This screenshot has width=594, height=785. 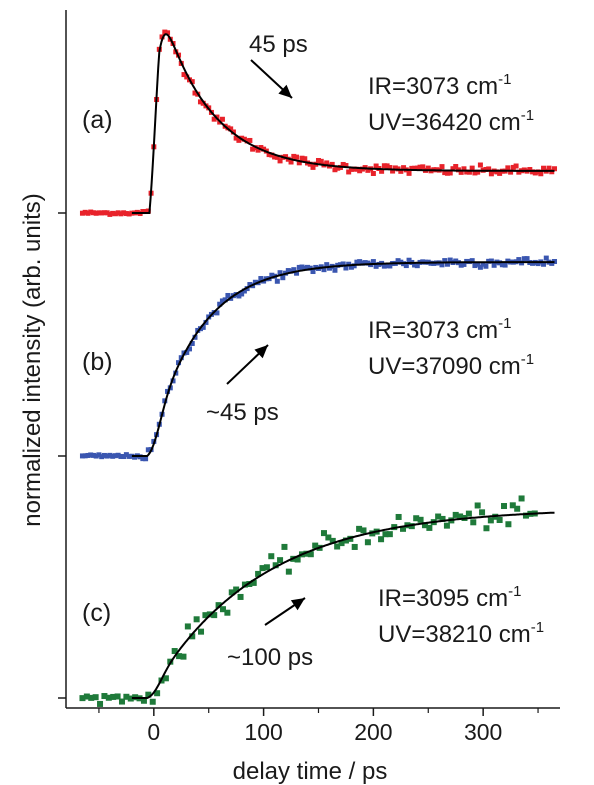 What do you see at coordinates (278, 44) in the screenshot?
I see `time-annotation: 45 ps` at bounding box center [278, 44].